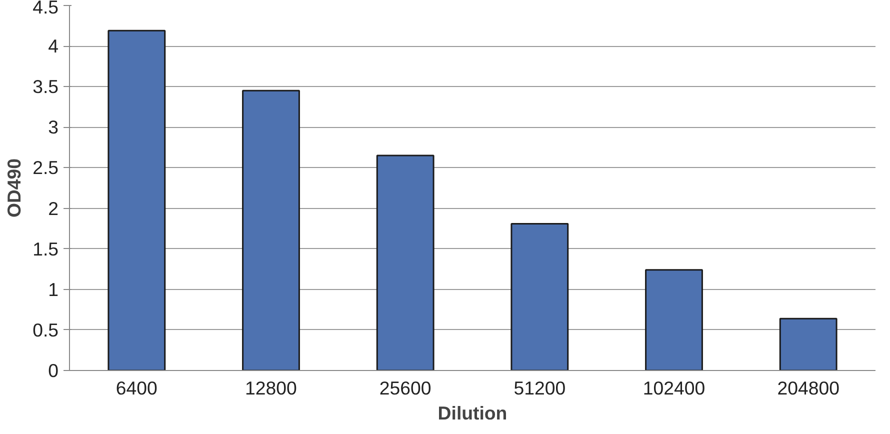  What do you see at coordinates (473, 413) in the screenshot?
I see `x-axis-title: Dilution` at bounding box center [473, 413].